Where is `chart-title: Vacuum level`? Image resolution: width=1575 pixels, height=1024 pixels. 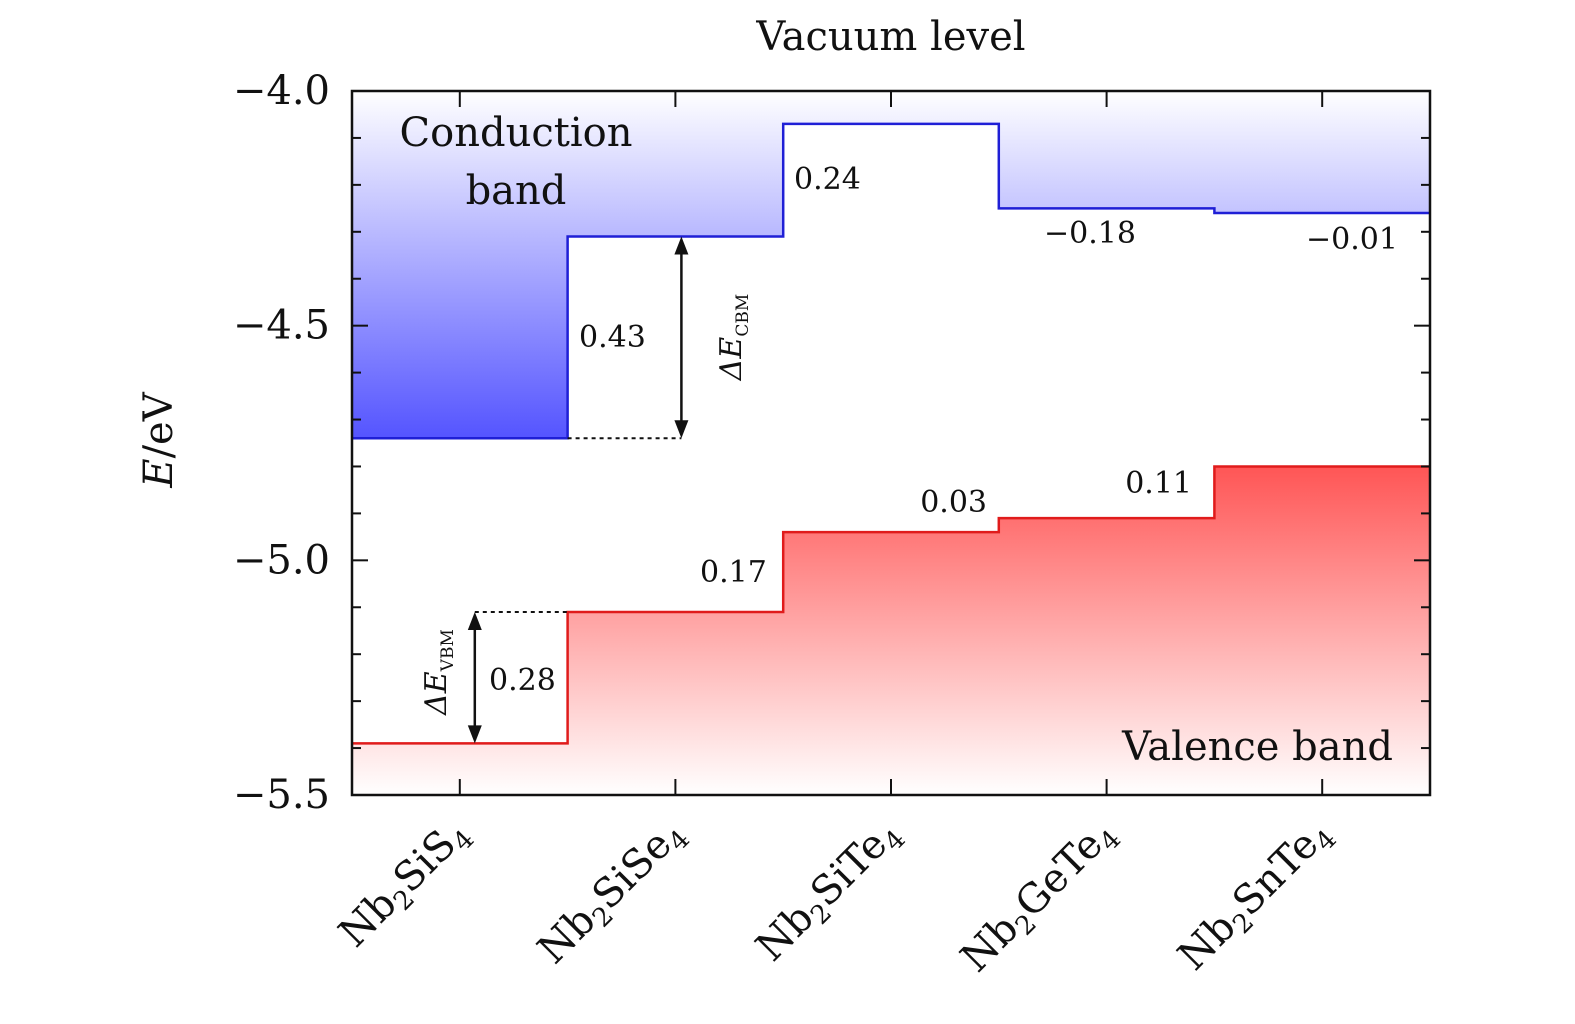 chart-title: Vacuum level is located at coordinates (890, 37).